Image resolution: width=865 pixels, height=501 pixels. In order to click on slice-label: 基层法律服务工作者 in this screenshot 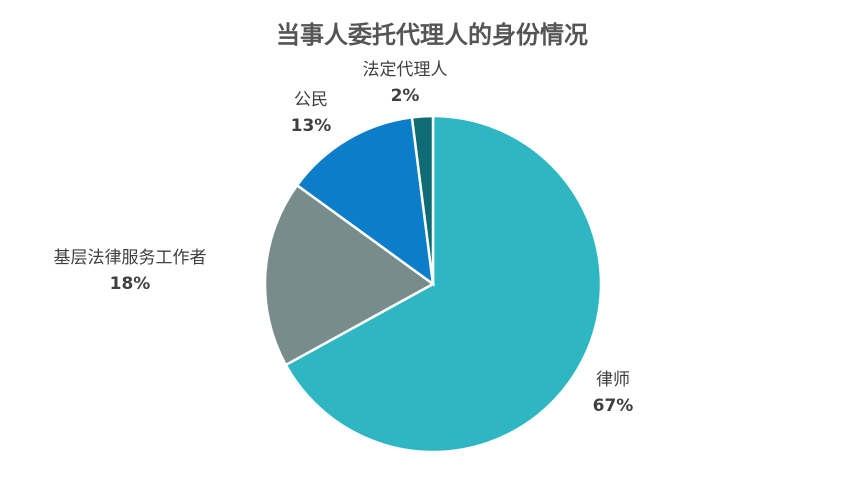, I will do `click(130, 258)`.